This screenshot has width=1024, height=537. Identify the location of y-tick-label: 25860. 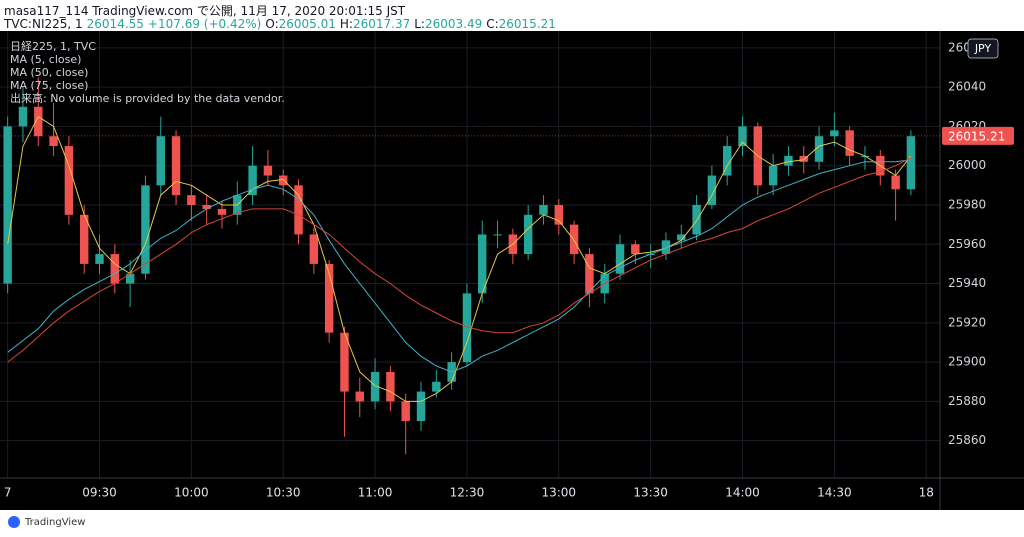
(967, 440).